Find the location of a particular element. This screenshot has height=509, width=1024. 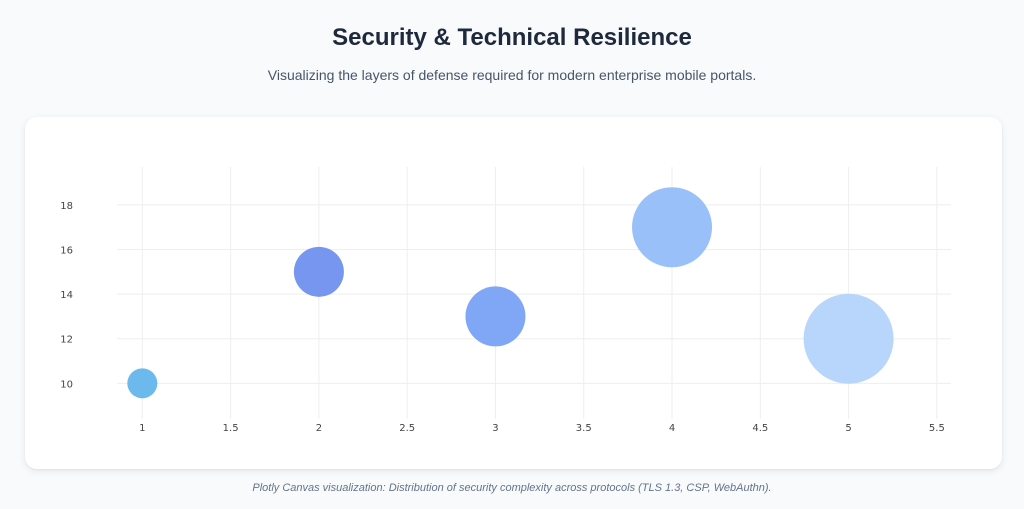

x-tick-label: 5 is located at coordinates (848, 428).